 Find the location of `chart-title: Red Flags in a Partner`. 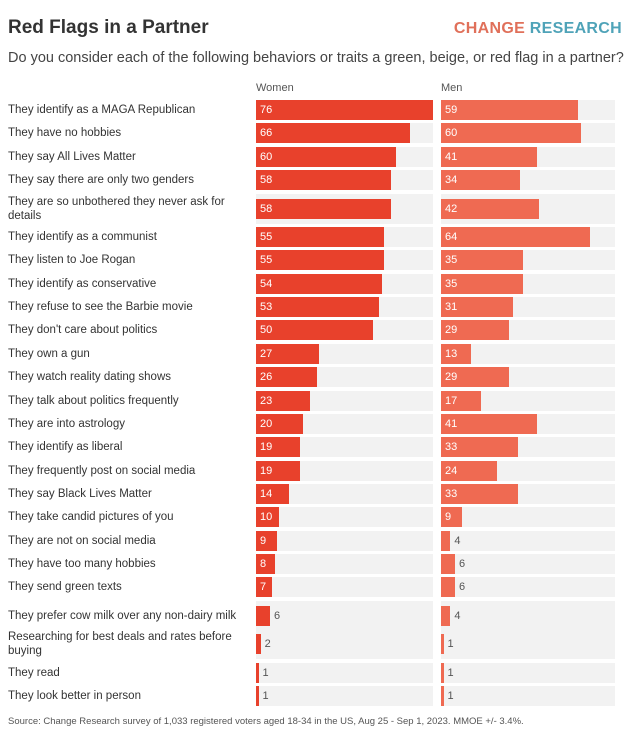

chart-title: Red Flags in a Partner is located at coordinates (108, 27).